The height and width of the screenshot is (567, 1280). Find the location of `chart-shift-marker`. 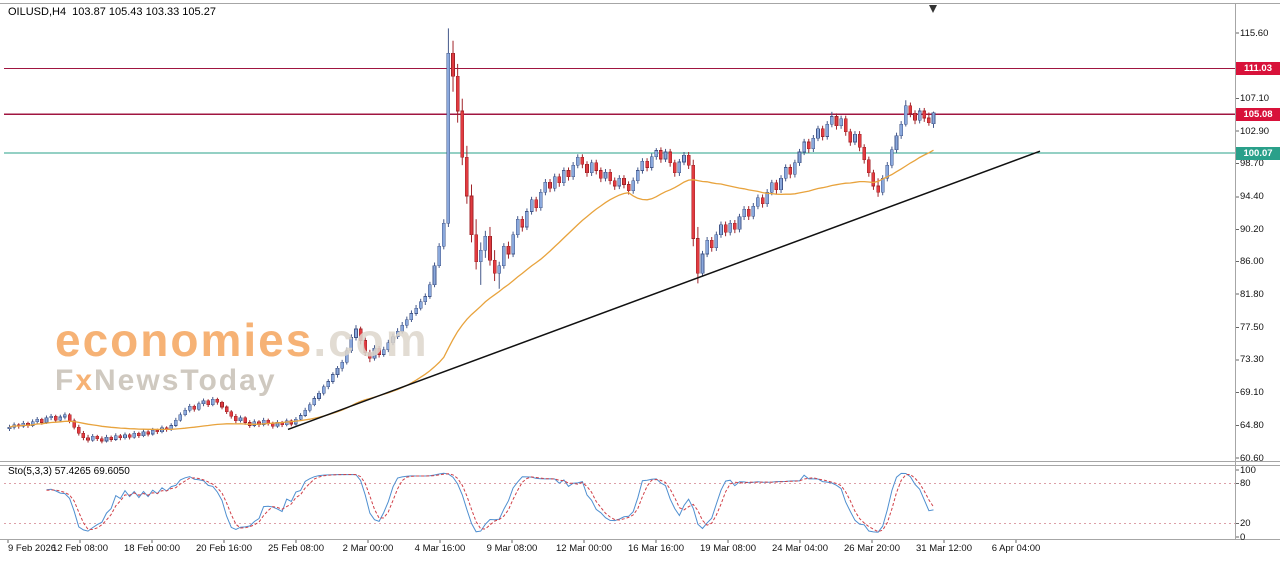

chart-shift-marker is located at coordinates (933, 9).